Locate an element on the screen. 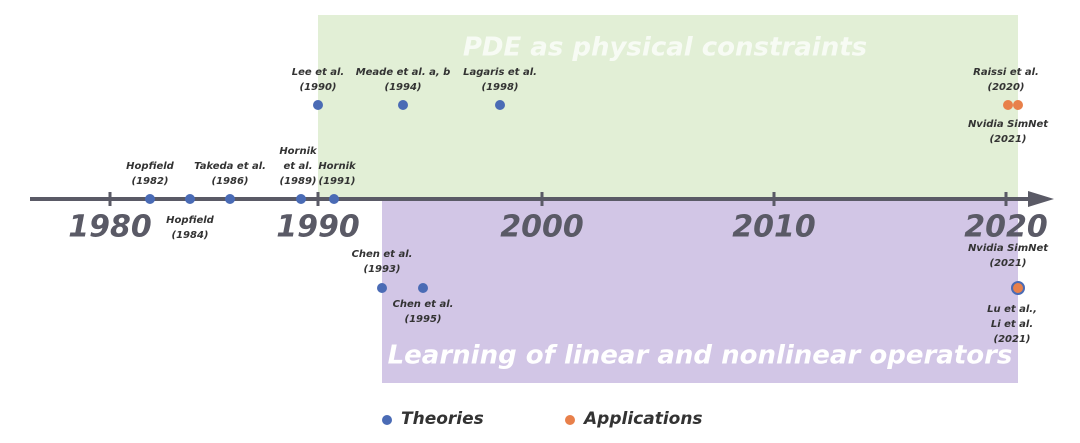  event-label: Takeda et al. is located at coordinates (230, 166).